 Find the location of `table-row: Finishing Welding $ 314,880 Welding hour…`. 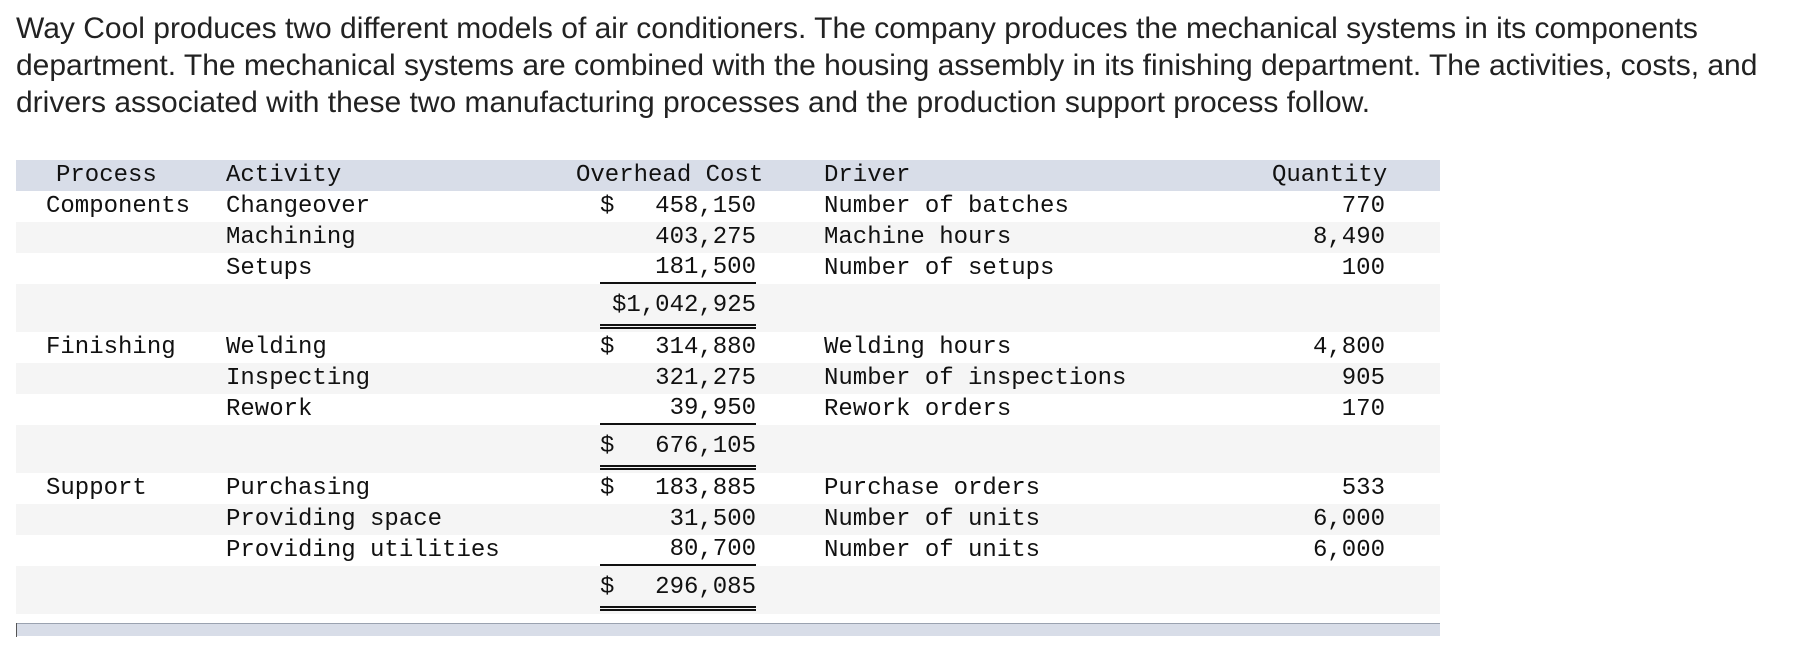

table-row: Finishing Welding $ 314,880 Welding hour… is located at coordinates (728, 347).